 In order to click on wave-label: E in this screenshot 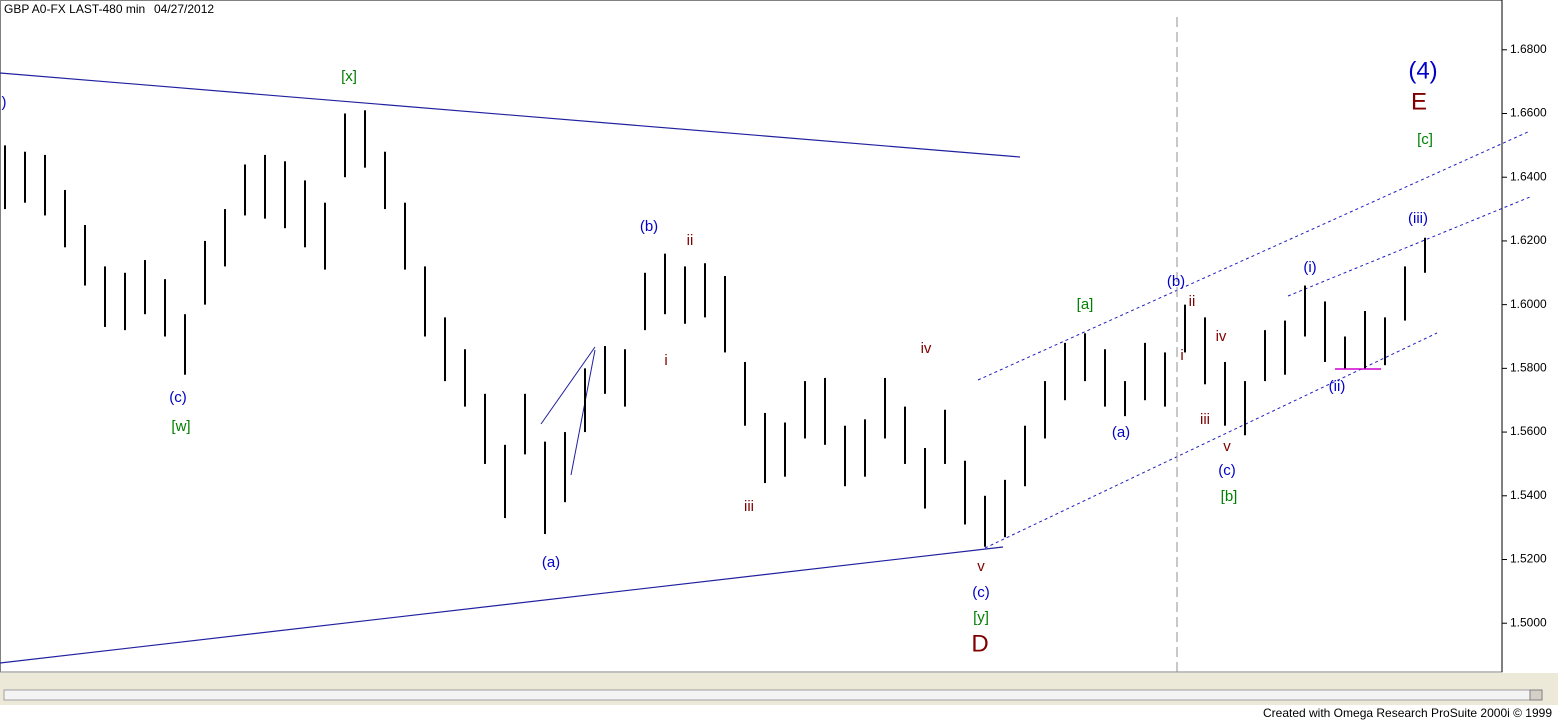, I will do `click(1419, 101)`.